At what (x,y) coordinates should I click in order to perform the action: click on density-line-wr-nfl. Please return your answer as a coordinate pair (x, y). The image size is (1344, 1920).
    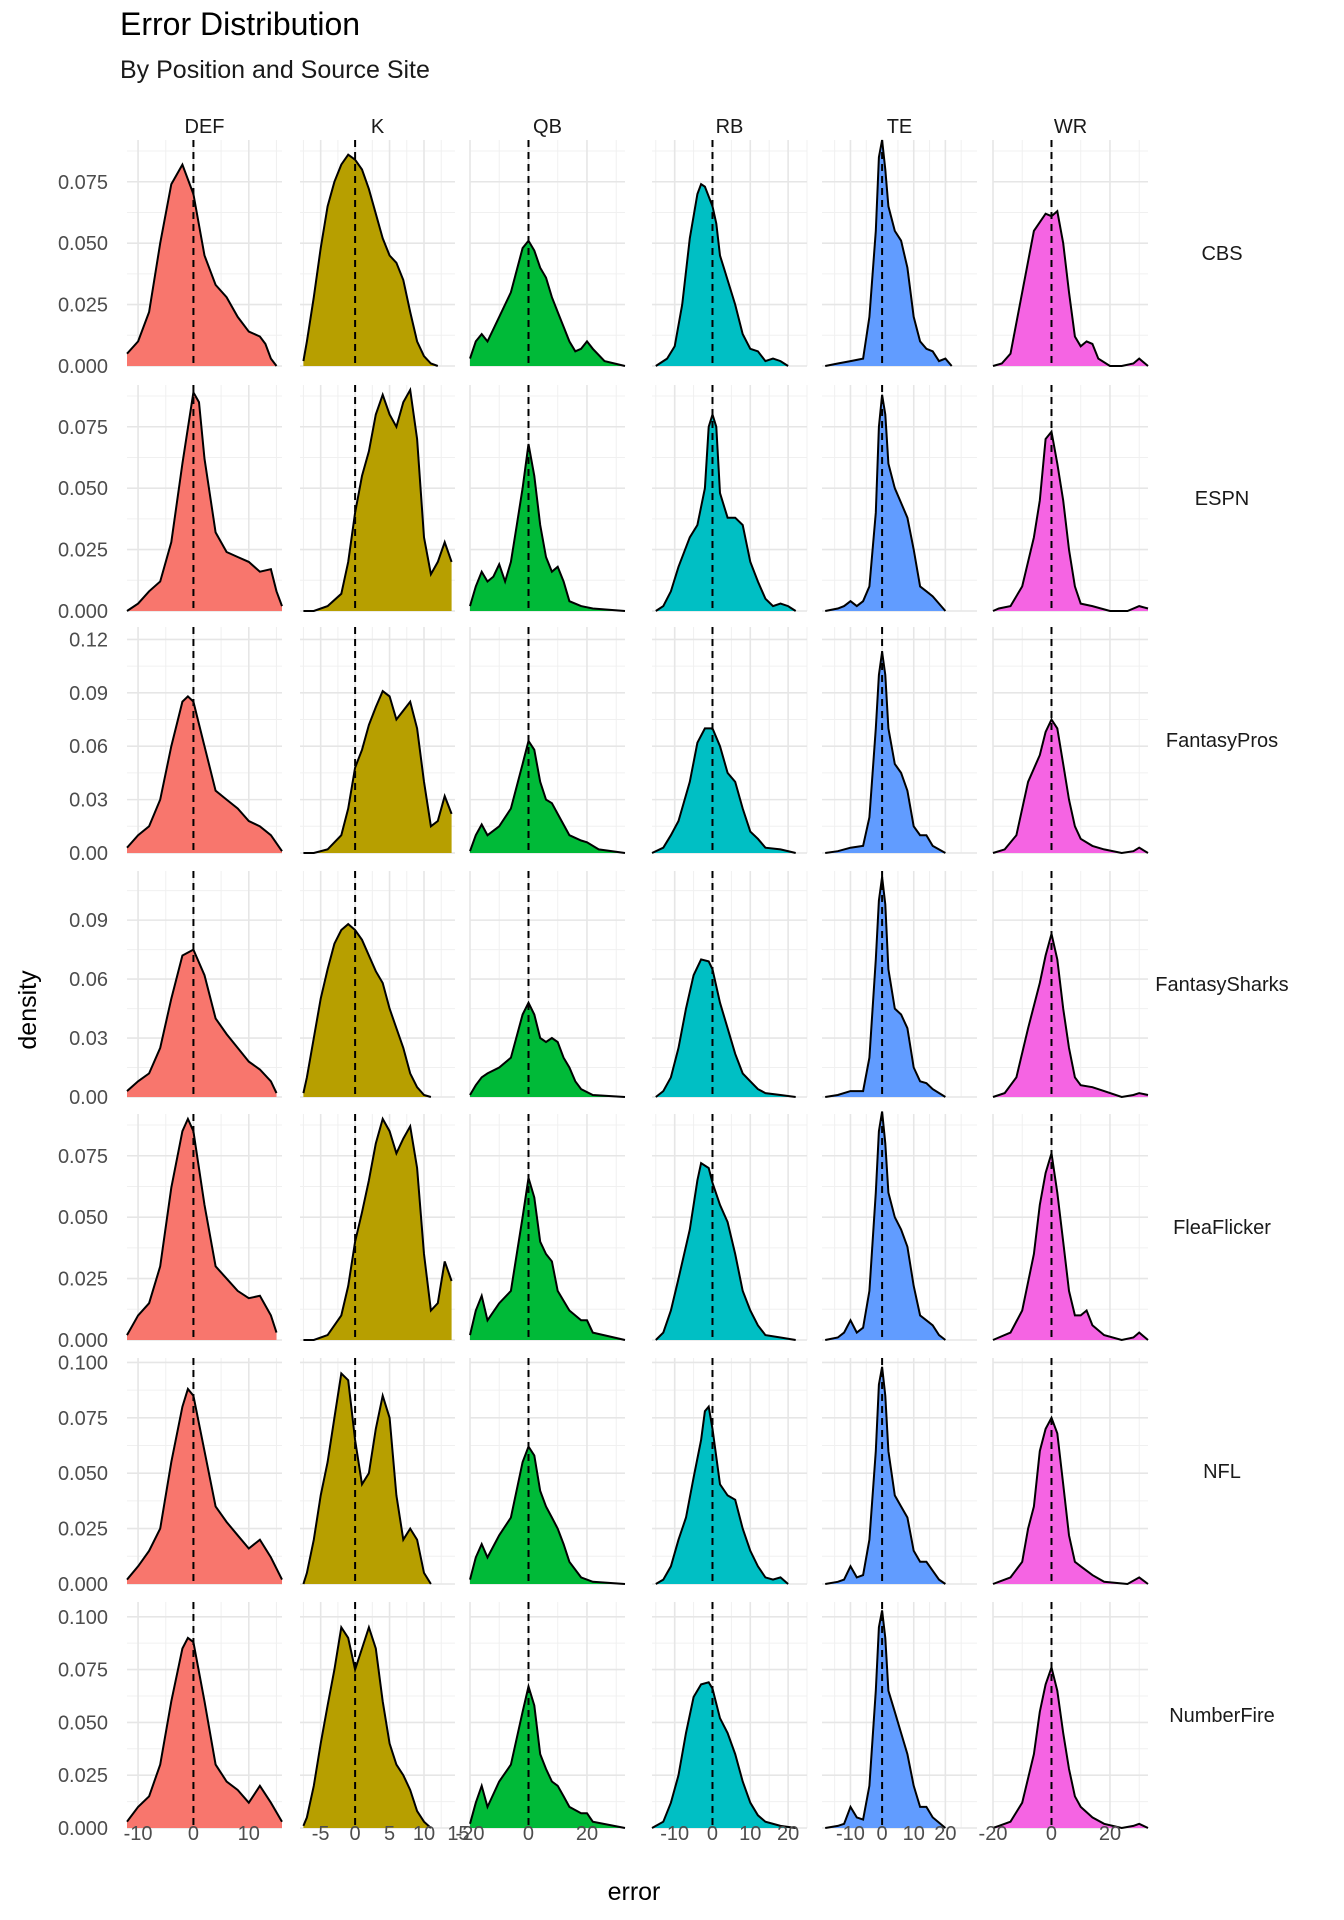
    Looking at the image, I should click on (1070, 1500).